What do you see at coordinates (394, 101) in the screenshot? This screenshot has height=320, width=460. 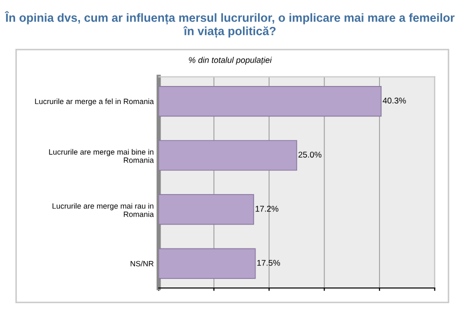 I see `data-label: 40.3%` at bounding box center [394, 101].